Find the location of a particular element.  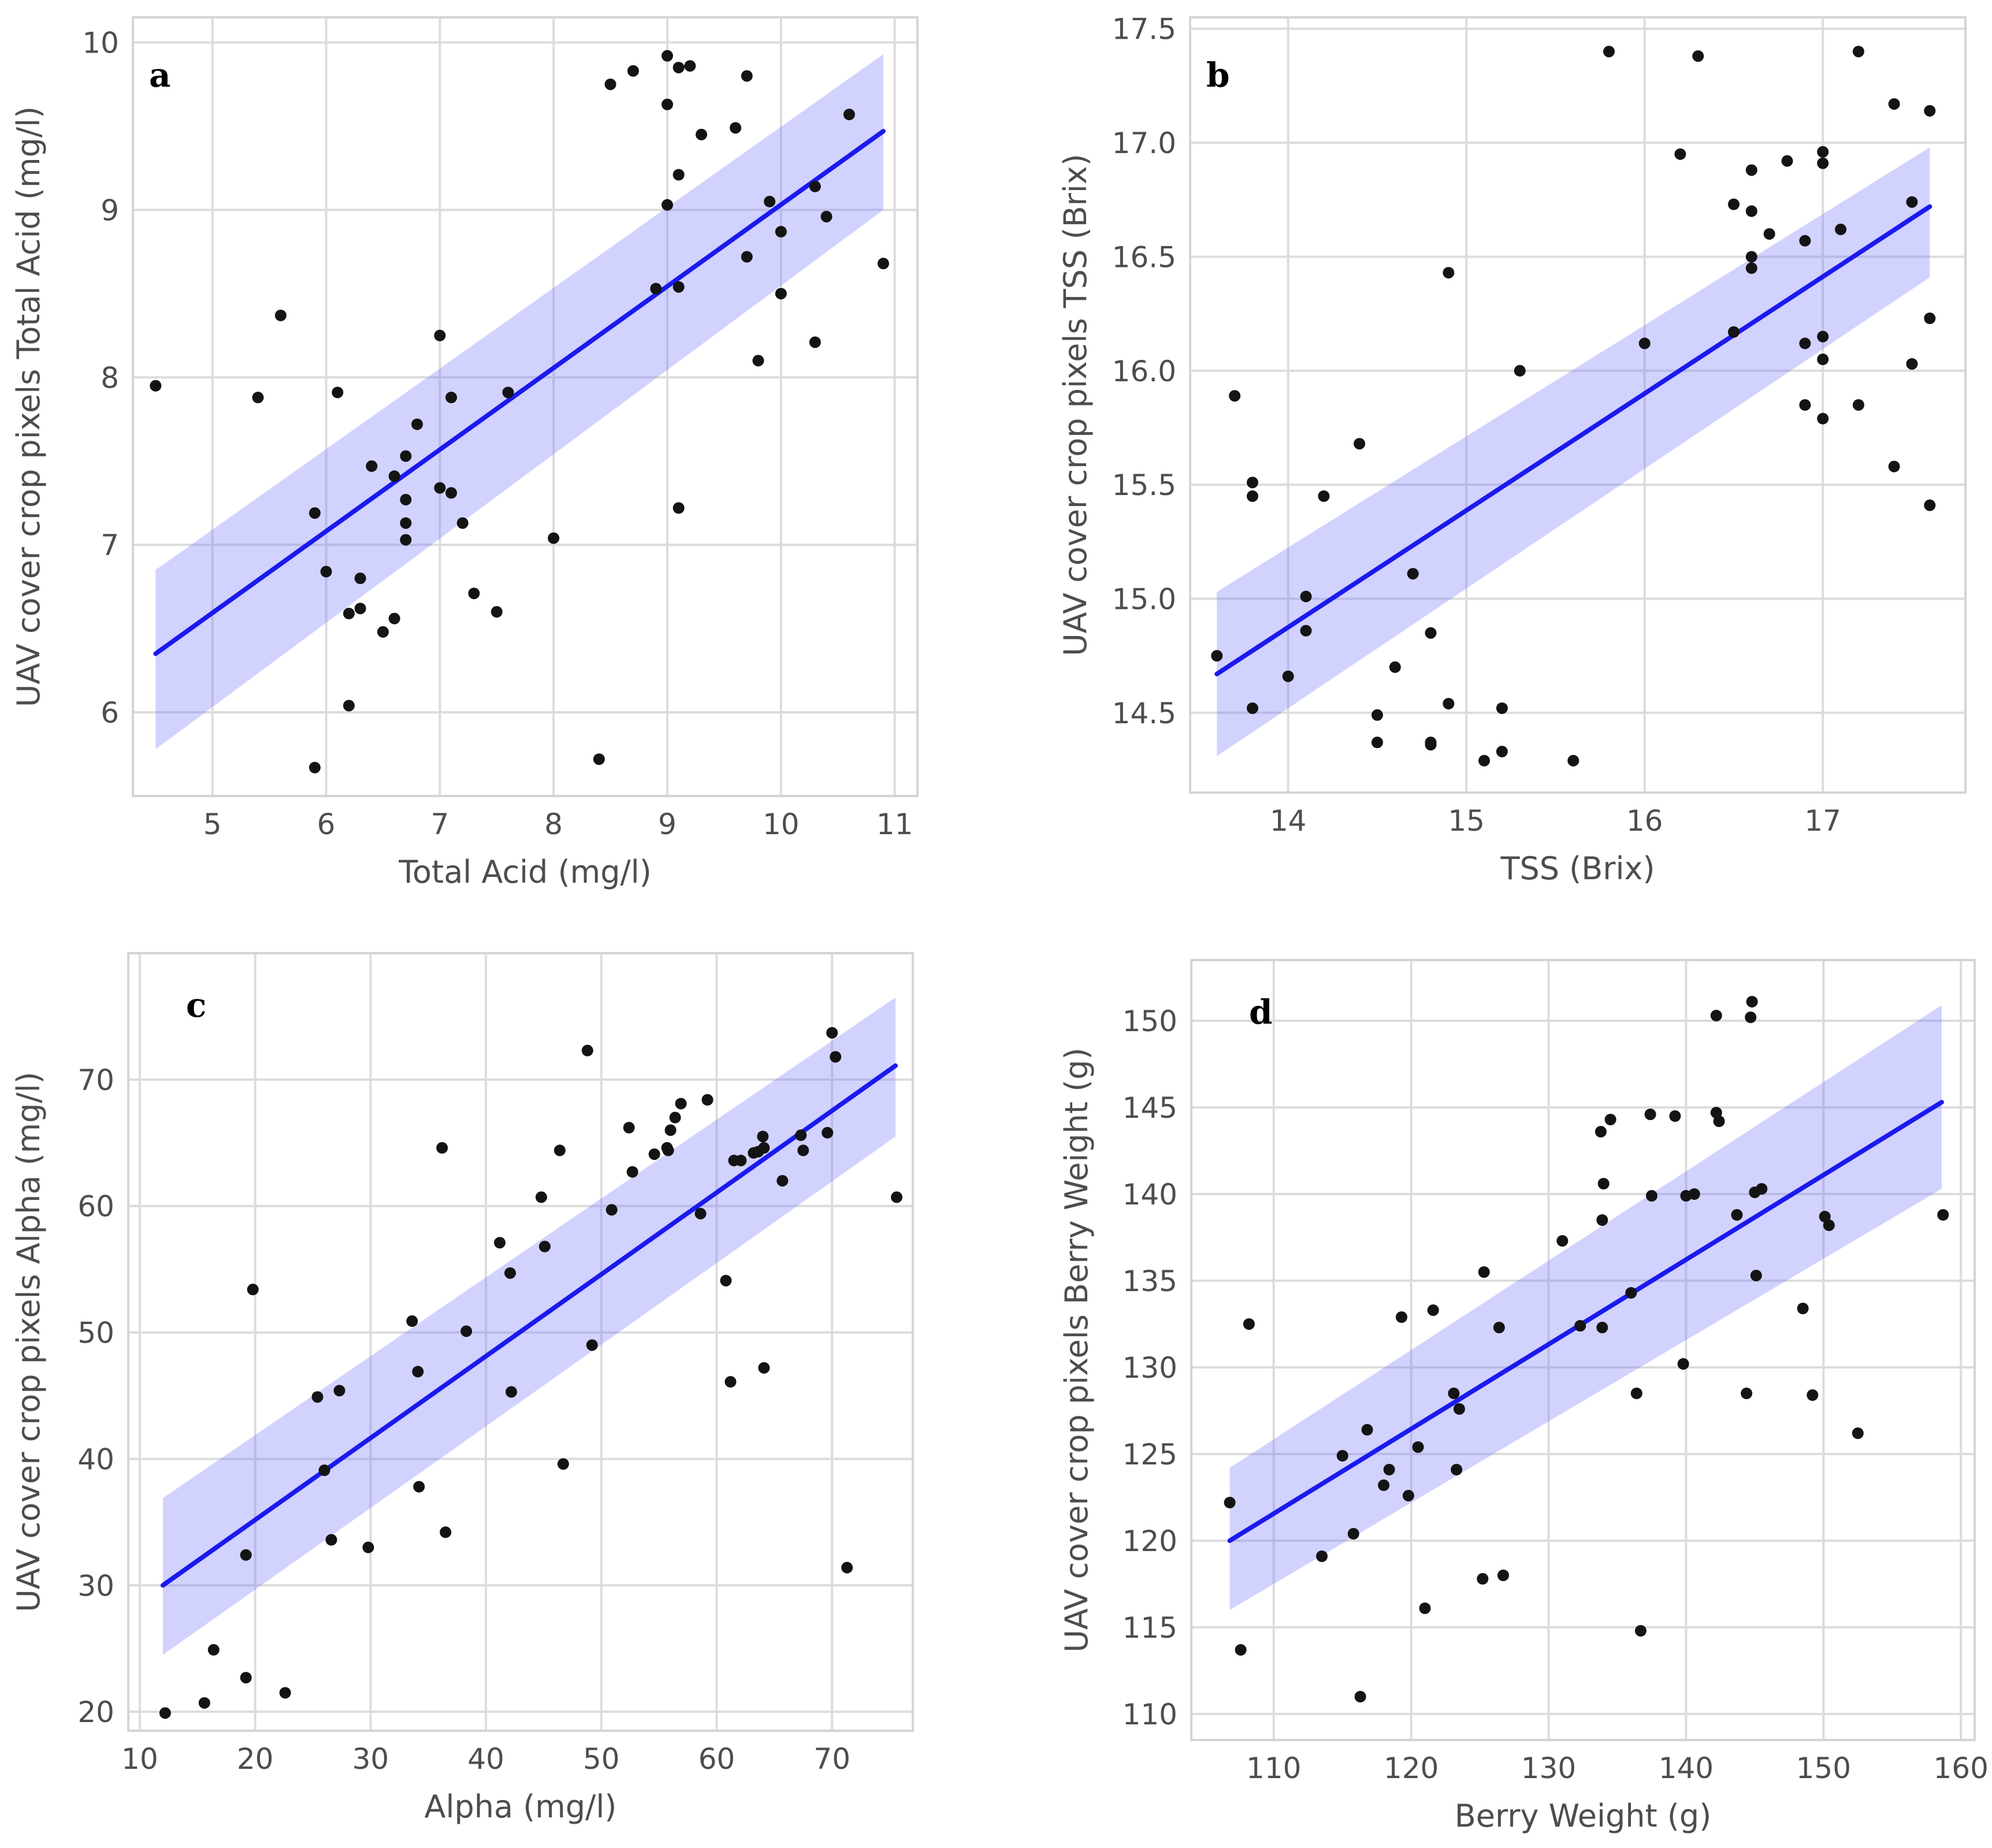

regression-line is located at coordinates (529, 1325).